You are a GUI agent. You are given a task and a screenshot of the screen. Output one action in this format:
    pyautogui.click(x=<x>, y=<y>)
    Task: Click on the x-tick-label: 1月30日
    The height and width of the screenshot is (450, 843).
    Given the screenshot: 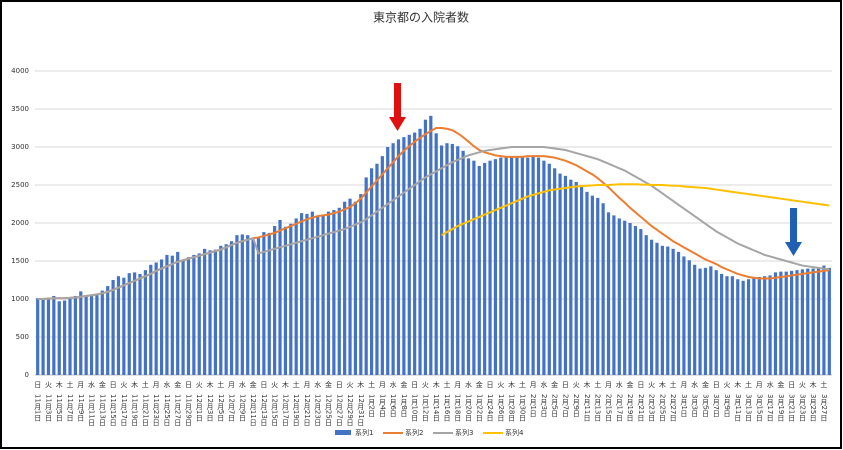 What is the action you would take?
    pyautogui.click(x=522, y=408)
    